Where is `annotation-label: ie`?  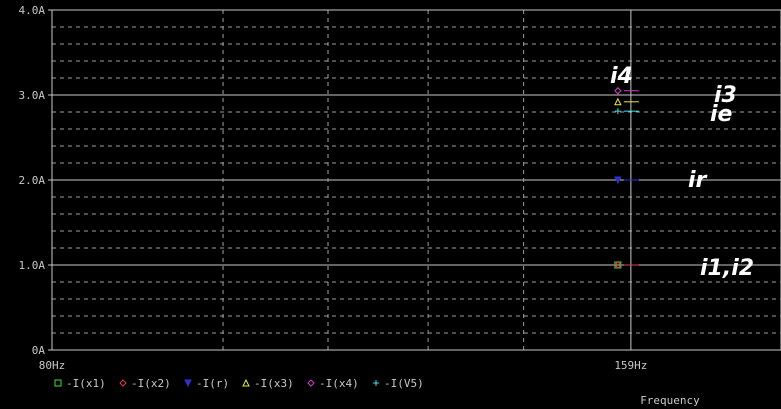 annotation-label: ie is located at coordinates (721, 114).